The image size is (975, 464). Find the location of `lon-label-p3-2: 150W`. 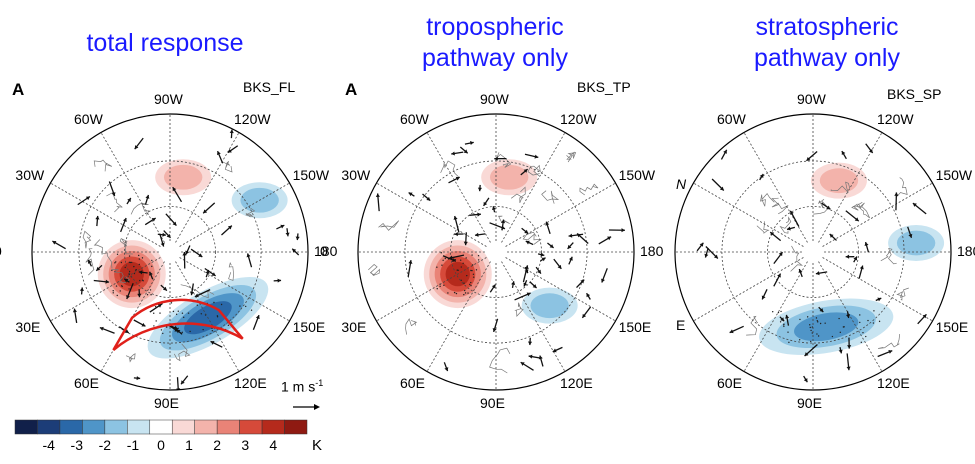

lon-label-p3-2: 150W is located at coordinates (954, 175).